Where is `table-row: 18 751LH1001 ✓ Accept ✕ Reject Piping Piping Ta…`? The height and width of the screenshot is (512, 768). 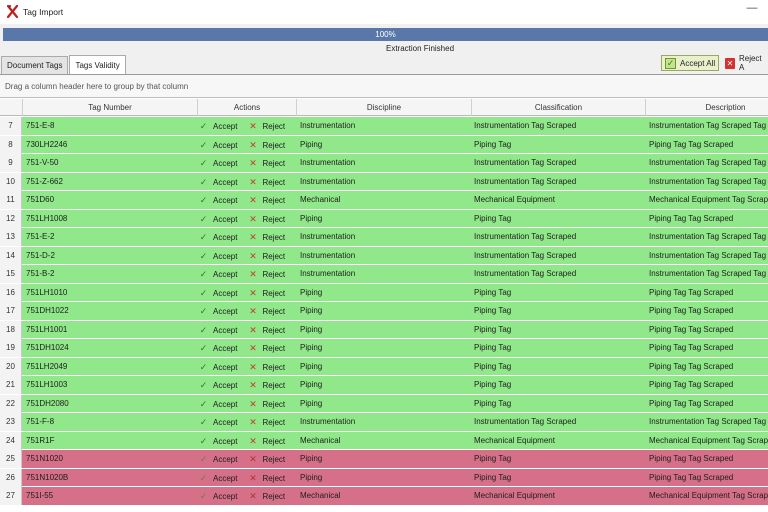 table-row: 18 751LH1001 ✓ Accept ✕ Reject Piping Piping Ta… is located at coordinates (384, 329).